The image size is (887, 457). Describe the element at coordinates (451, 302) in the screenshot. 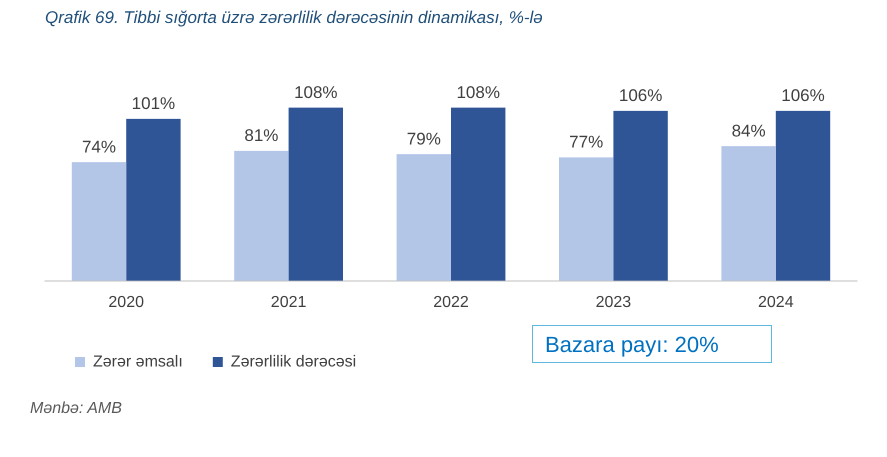

I see `x-tick-label: 2022` at that location.